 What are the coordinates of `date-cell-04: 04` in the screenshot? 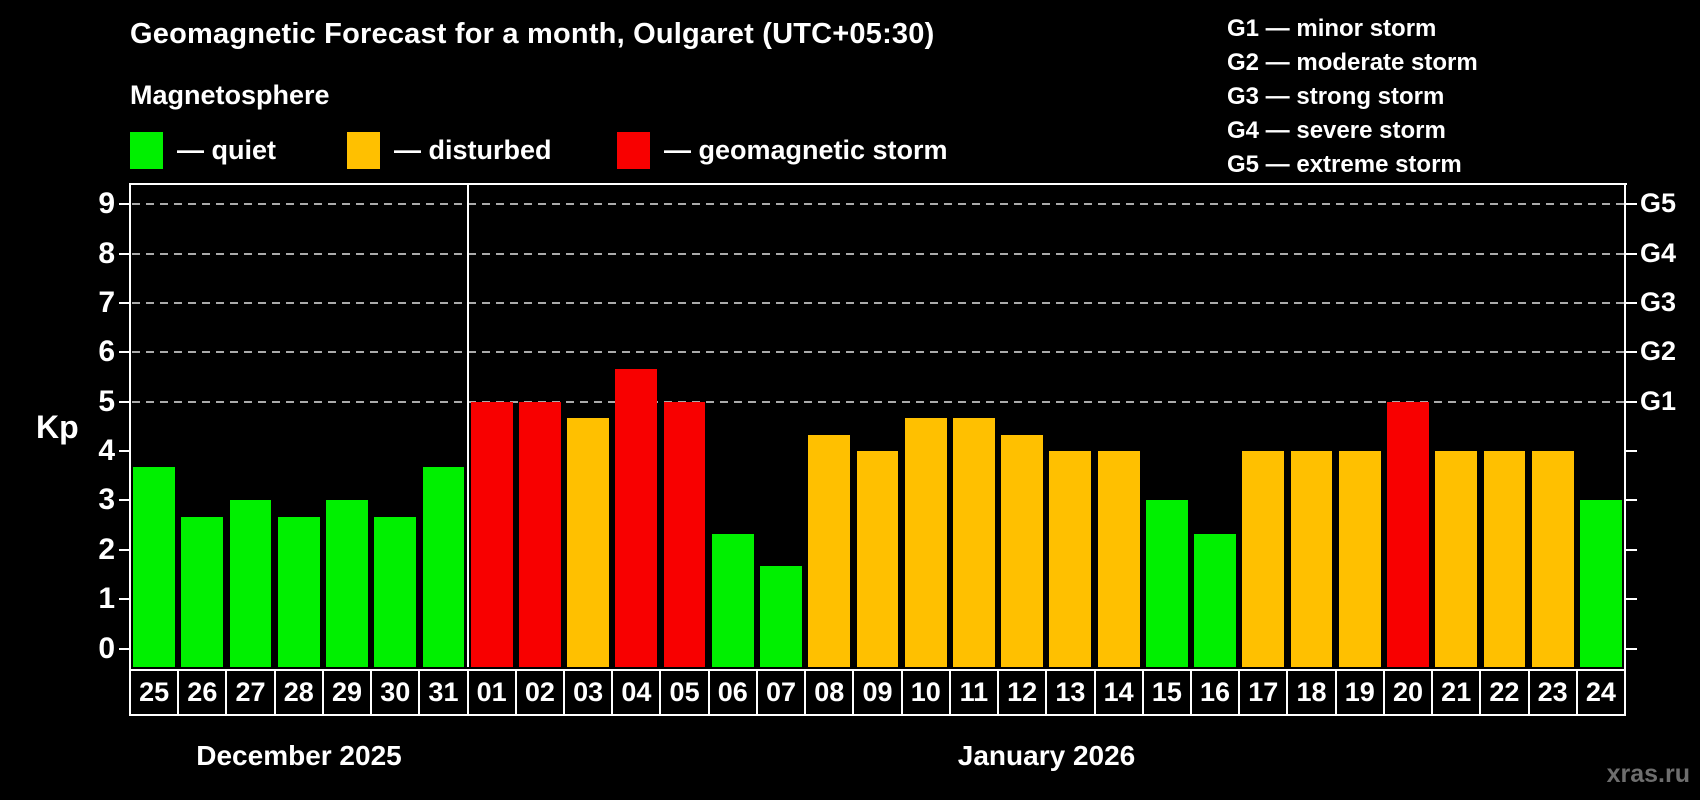 It's located at (636, 692).